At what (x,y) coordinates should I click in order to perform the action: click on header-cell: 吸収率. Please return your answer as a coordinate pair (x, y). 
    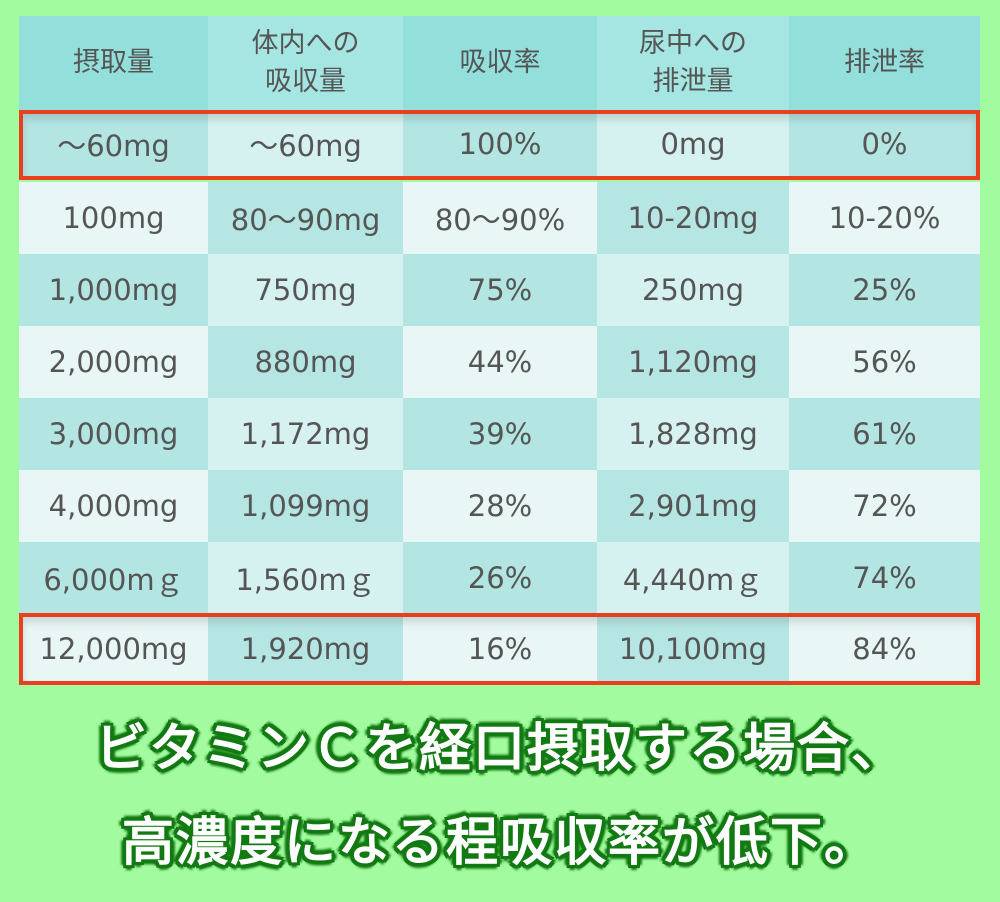
    Looking at the image, I should click on (500, 63).